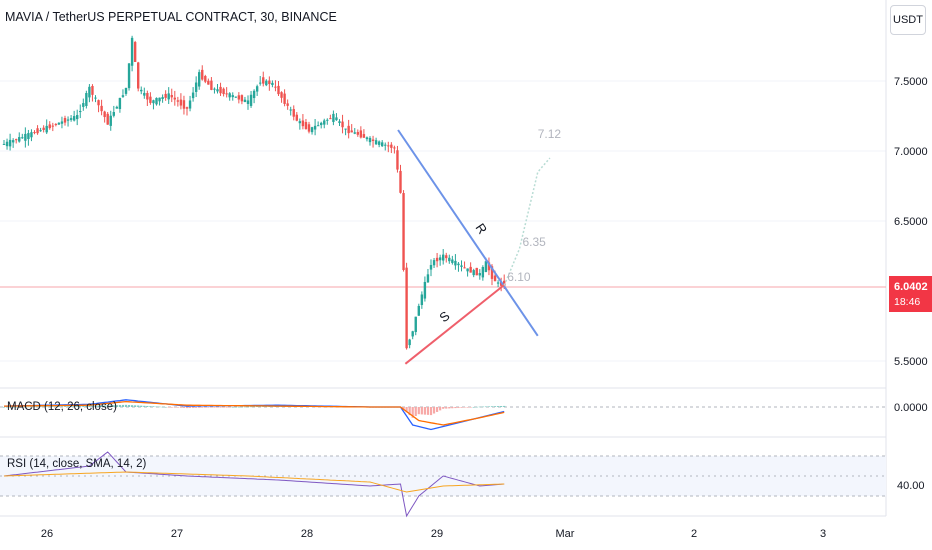 This screenshot has height=550, width=932. Describe the element at coordinates (823, 534) in the screenshot. I see `time-tick-label: 3` at that location.